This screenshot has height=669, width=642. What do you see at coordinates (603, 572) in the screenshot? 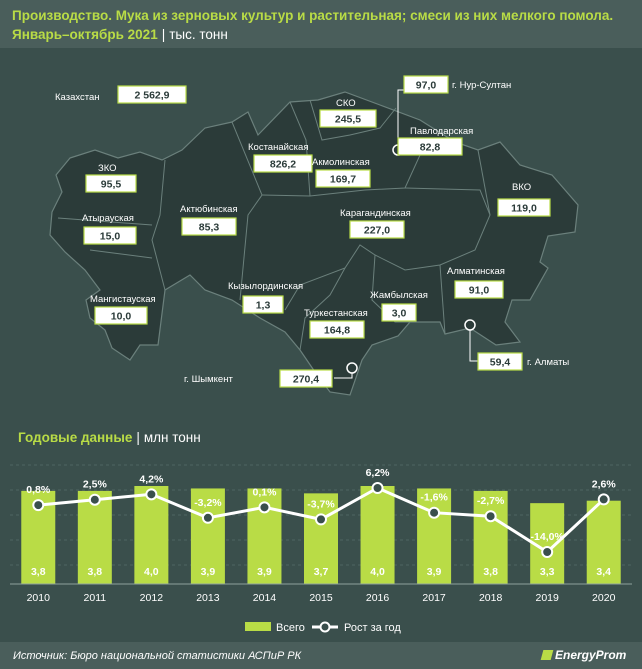
I see `bar-value-label: 3,4` at bounding box center [603, 572].